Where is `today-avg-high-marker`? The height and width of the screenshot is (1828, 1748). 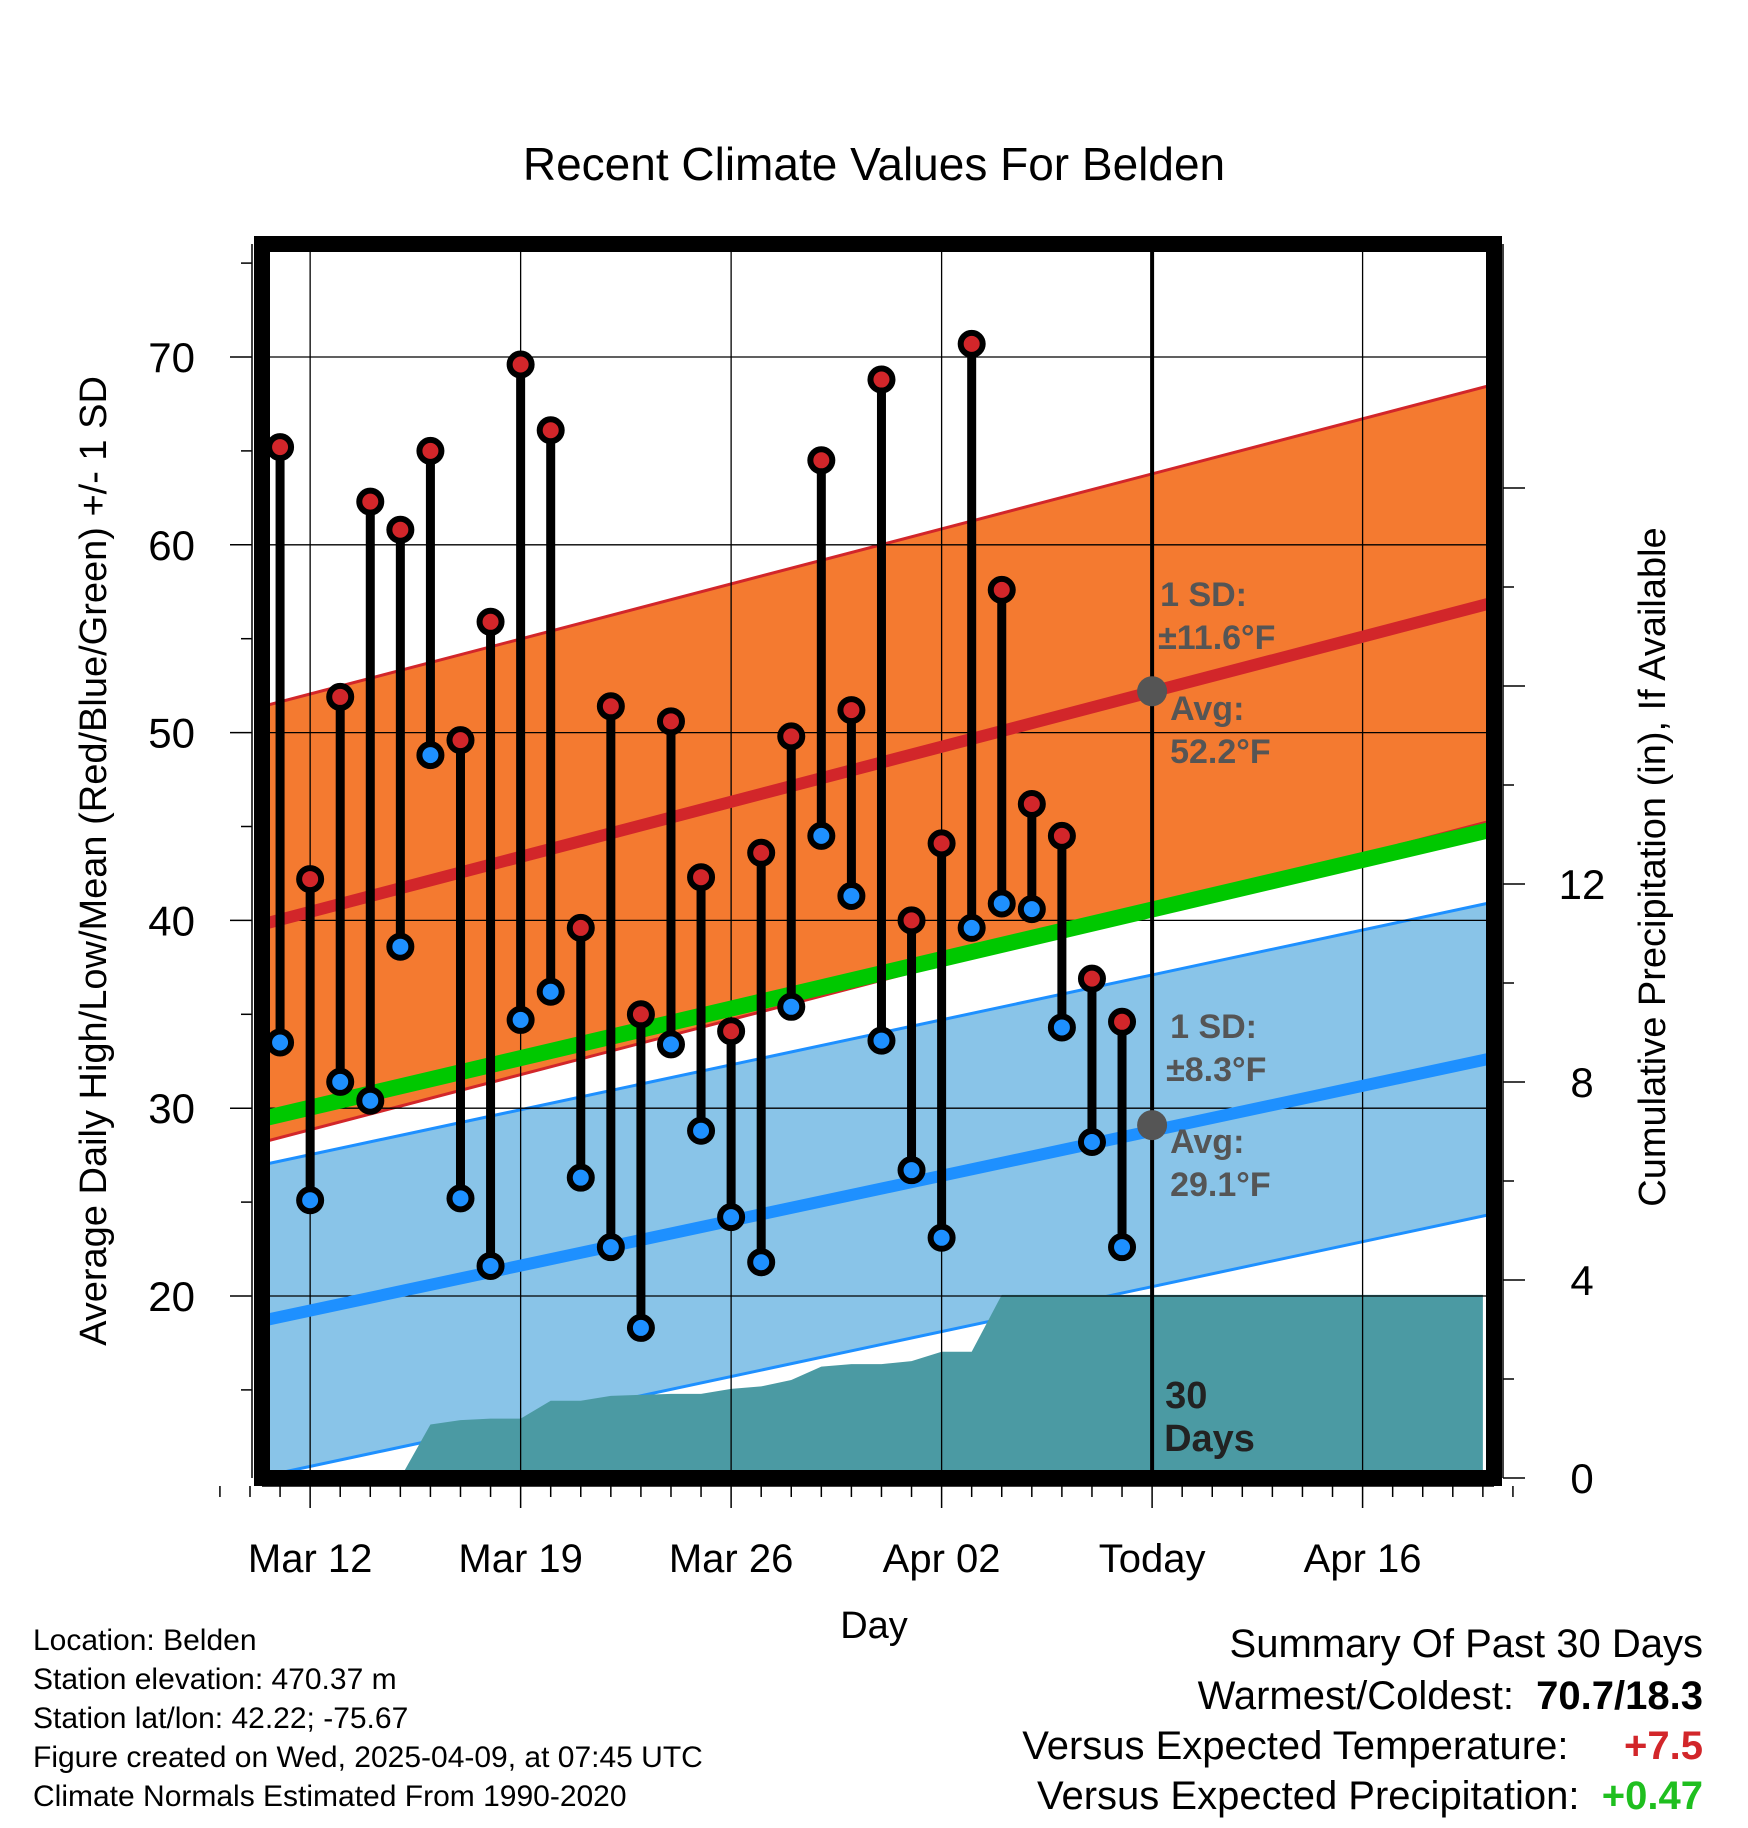 today-avg-high-marker is located at coordinates (1152, 691).